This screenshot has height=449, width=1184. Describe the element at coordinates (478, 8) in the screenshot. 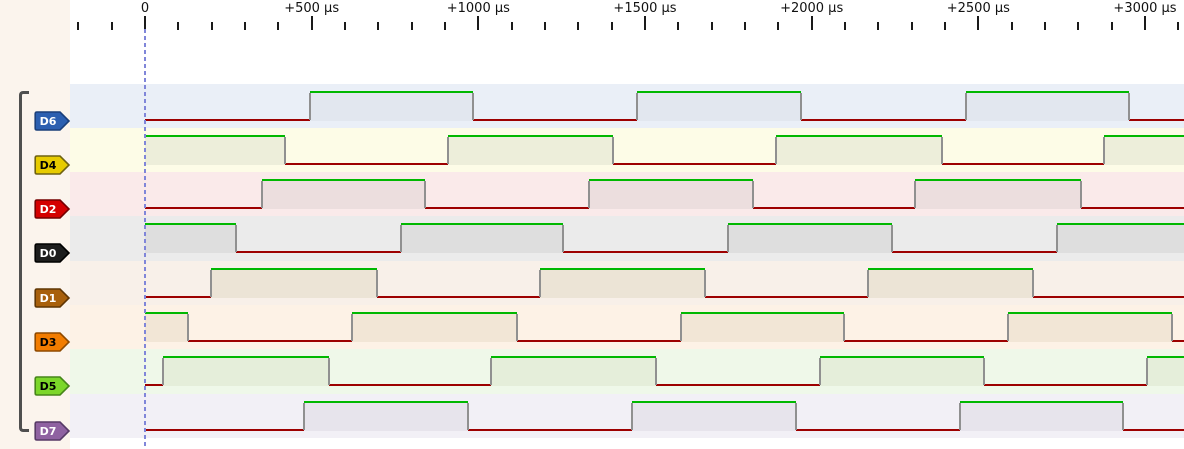

I see `ruler-tick-label: +1000 µs` at that location.